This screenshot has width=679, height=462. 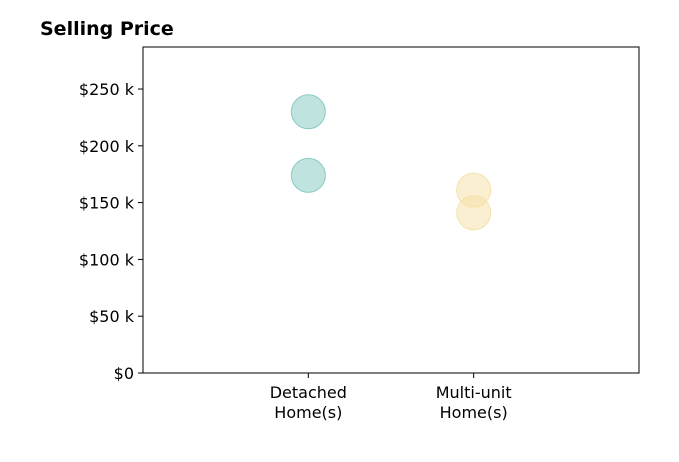 I want to click on y-tick-label: $50 k, so click(x=112, y=316).